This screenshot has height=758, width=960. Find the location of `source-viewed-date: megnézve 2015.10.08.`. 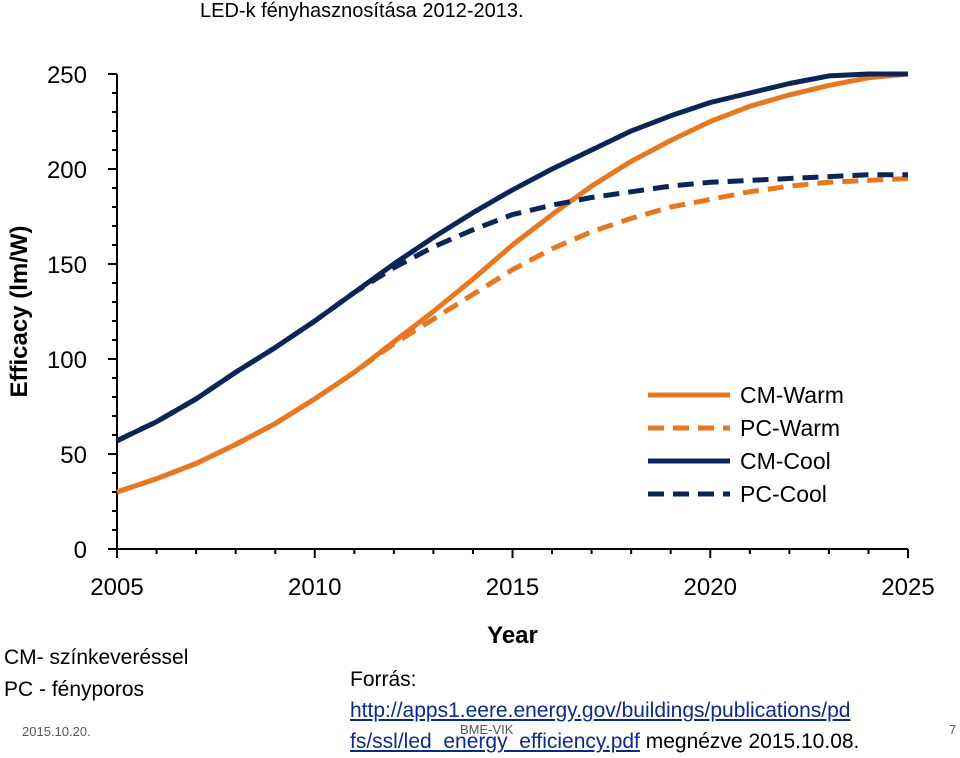

source-viewed-date: megnézve 2015.10.08. is located at coordinates (749, 741).